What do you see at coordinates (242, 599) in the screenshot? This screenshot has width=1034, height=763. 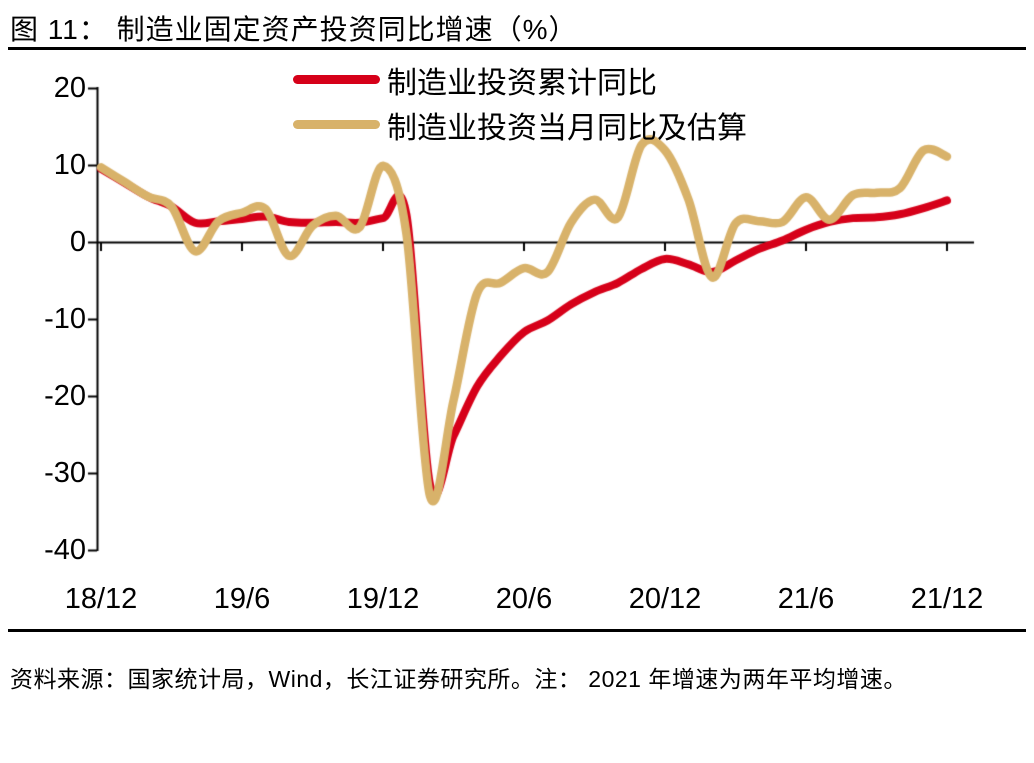 I see `x-axis-label: 19/6` at bounding box center [242, 599].